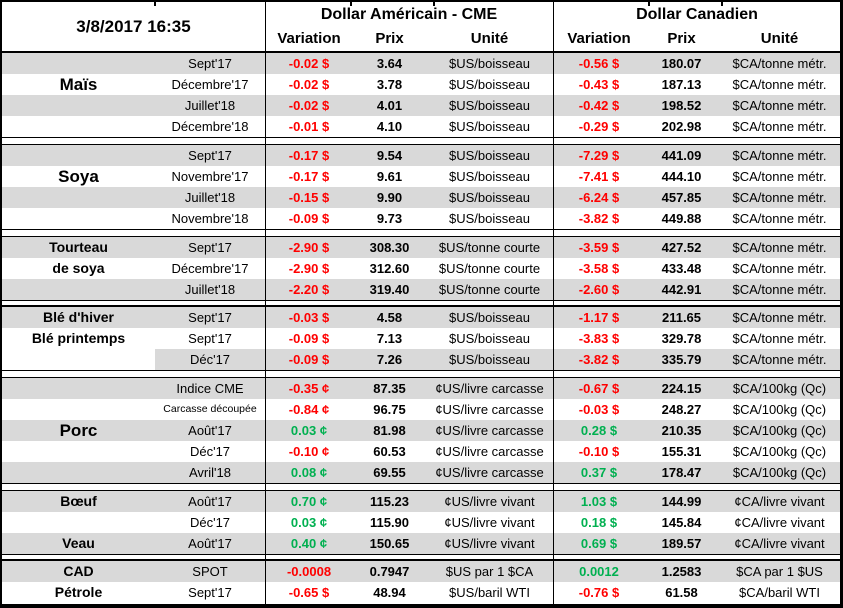 This screenshot has width=843, height=608. What do you see at coordinates (681, 501) in the screenshot?
I see `ca-price-value: 144.99` at bounding box center [681, 501].